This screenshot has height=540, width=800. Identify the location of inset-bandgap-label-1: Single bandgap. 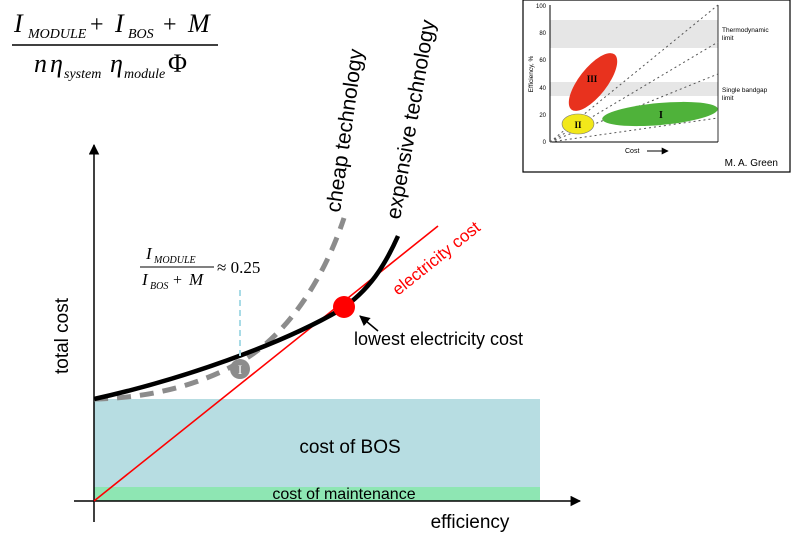
(745, 90).